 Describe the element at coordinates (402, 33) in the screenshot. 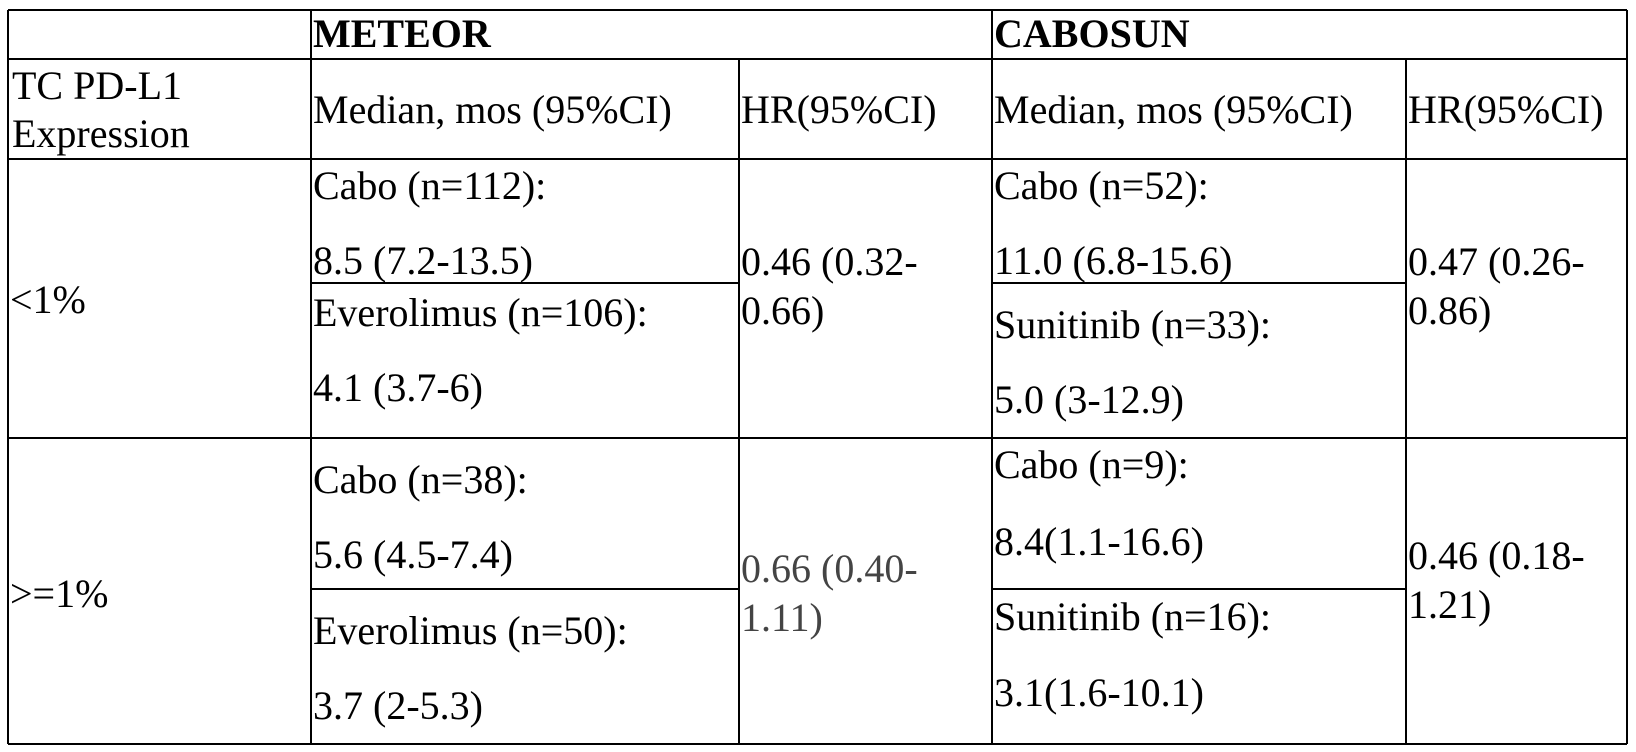

I see `group-header: METEOR` at that location.